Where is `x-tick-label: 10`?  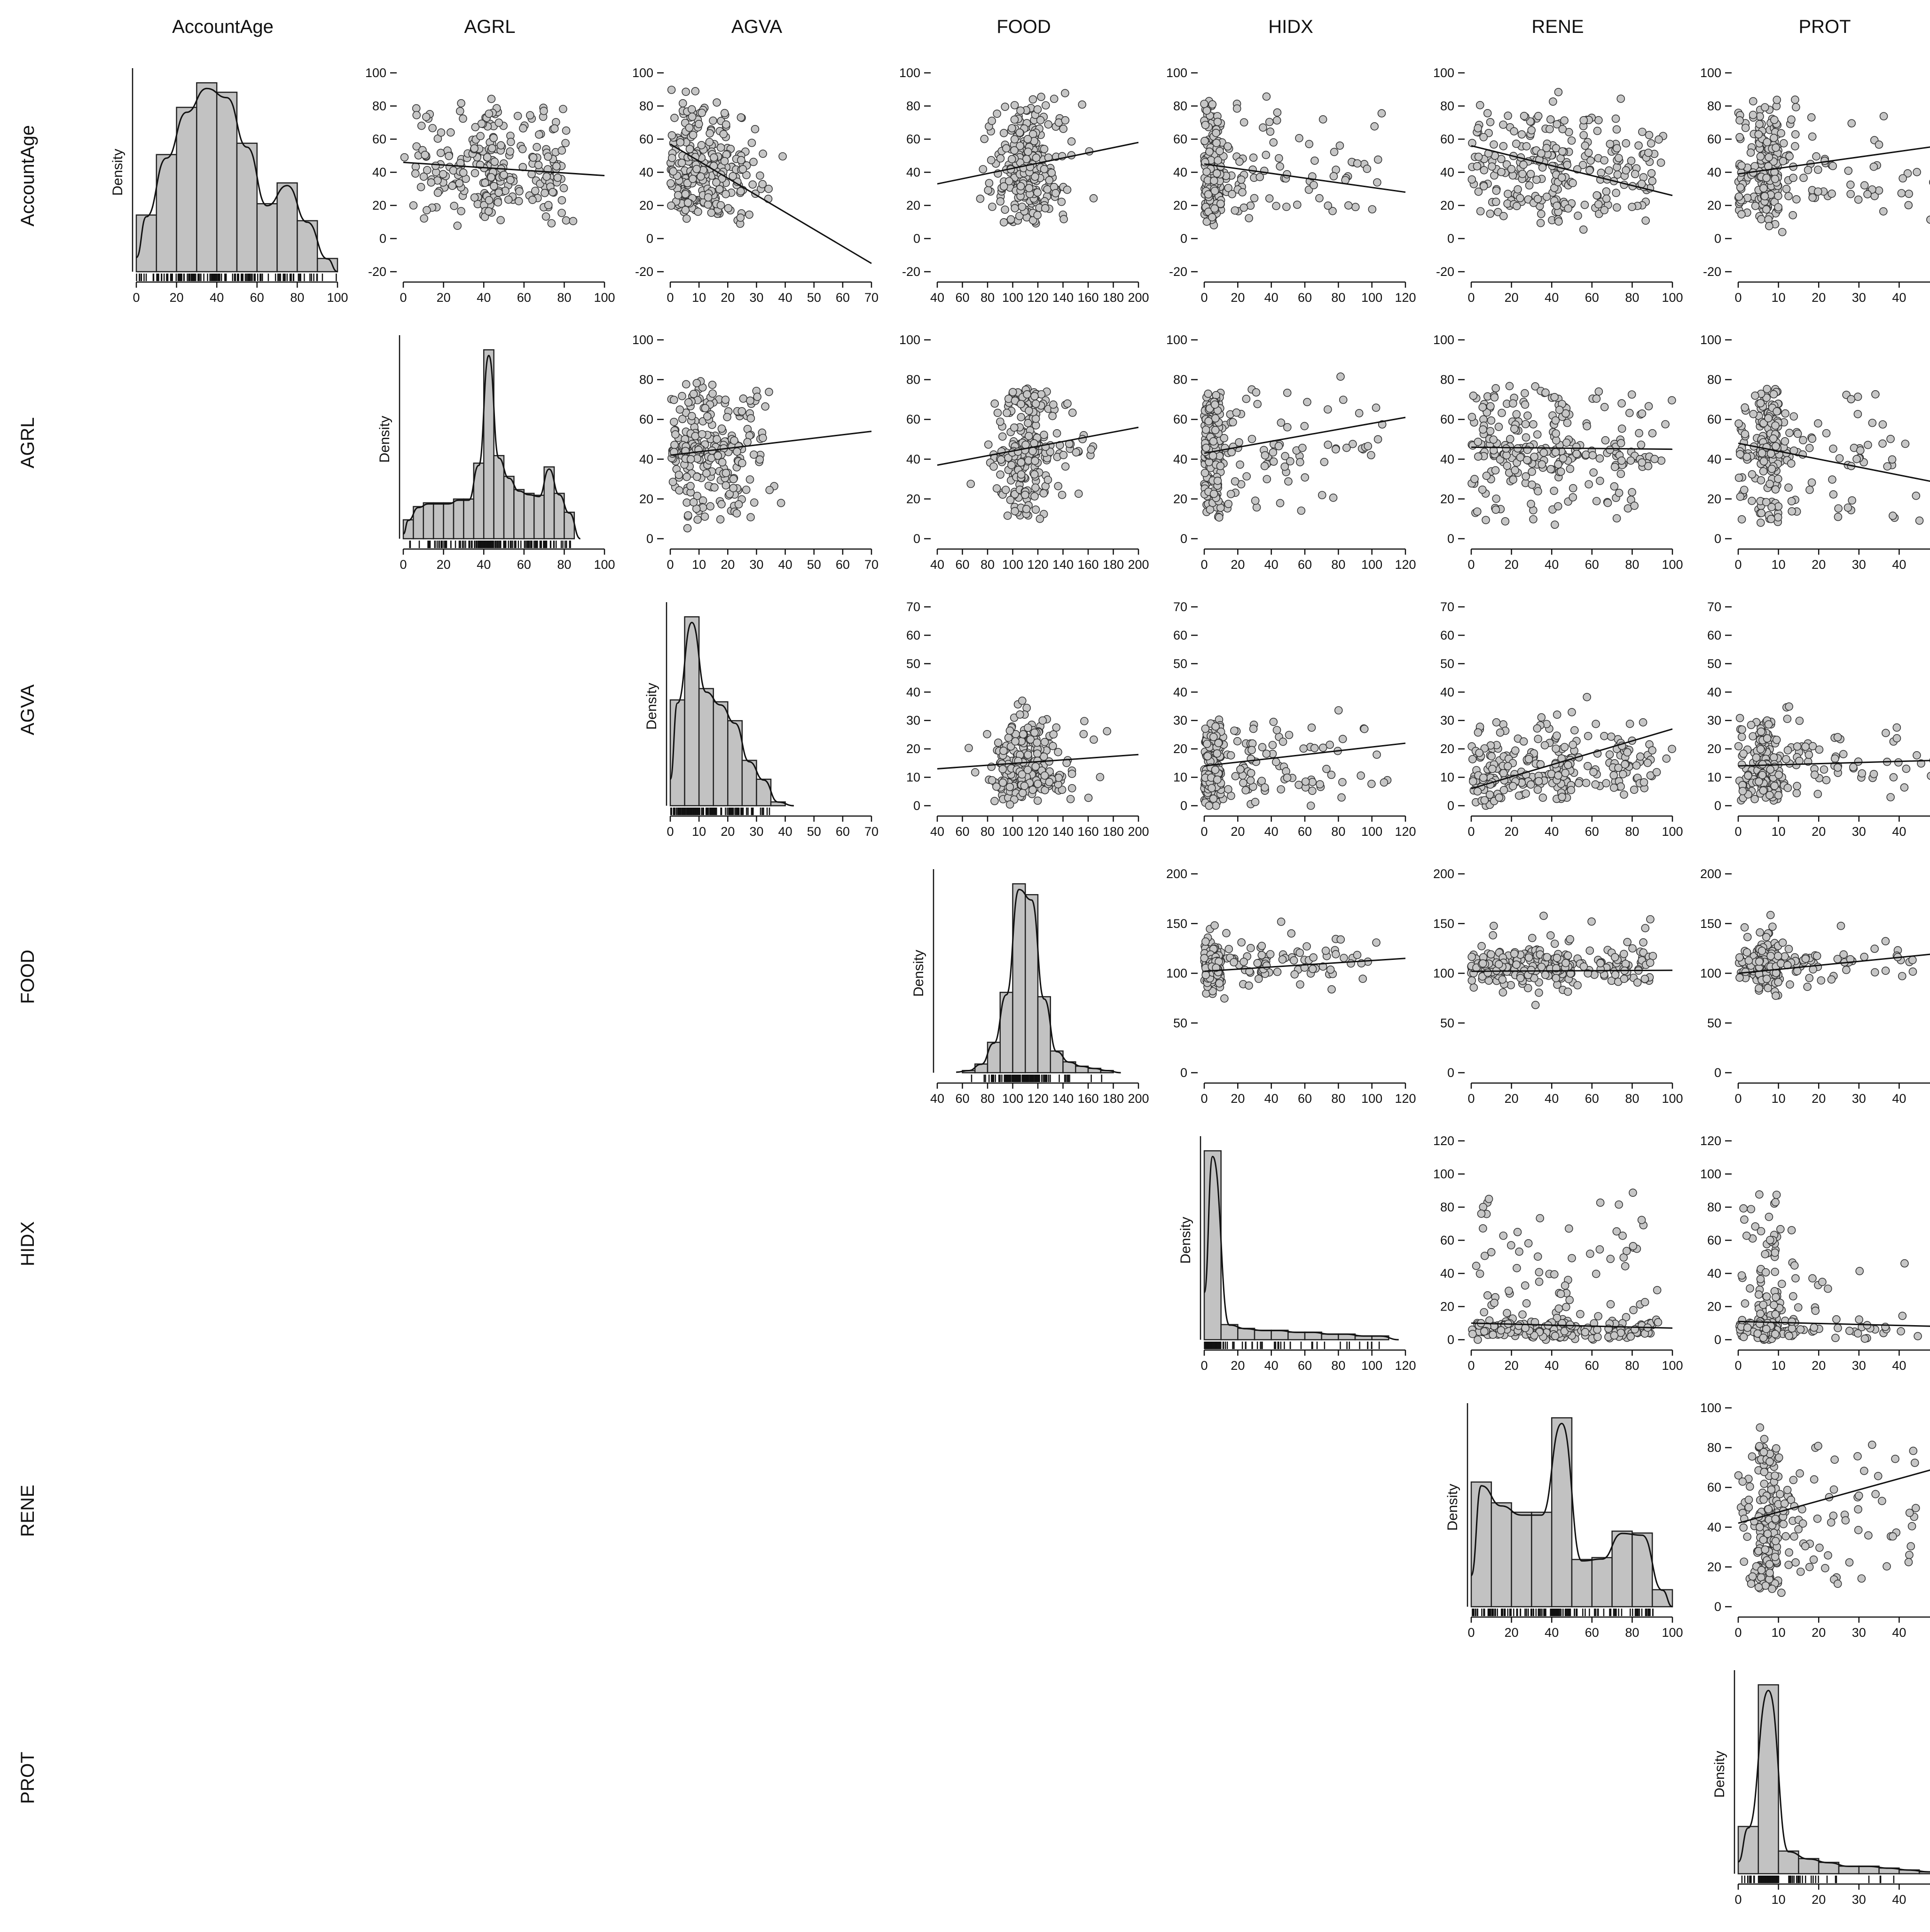 x-tick-label: 10 is located at coordinates (699, 565).